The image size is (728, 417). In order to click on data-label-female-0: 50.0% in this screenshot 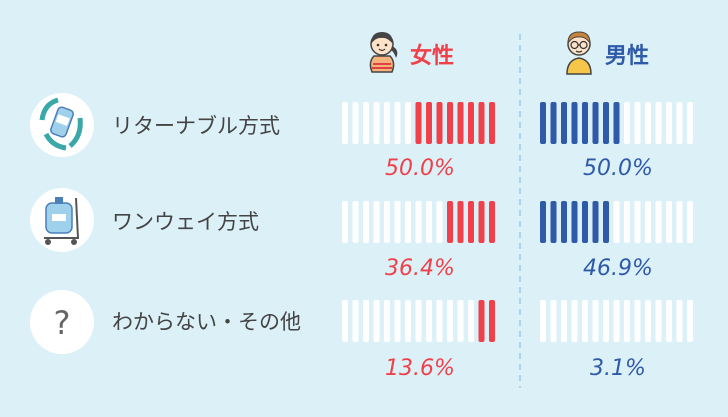, I will do `click(420, 168)`.